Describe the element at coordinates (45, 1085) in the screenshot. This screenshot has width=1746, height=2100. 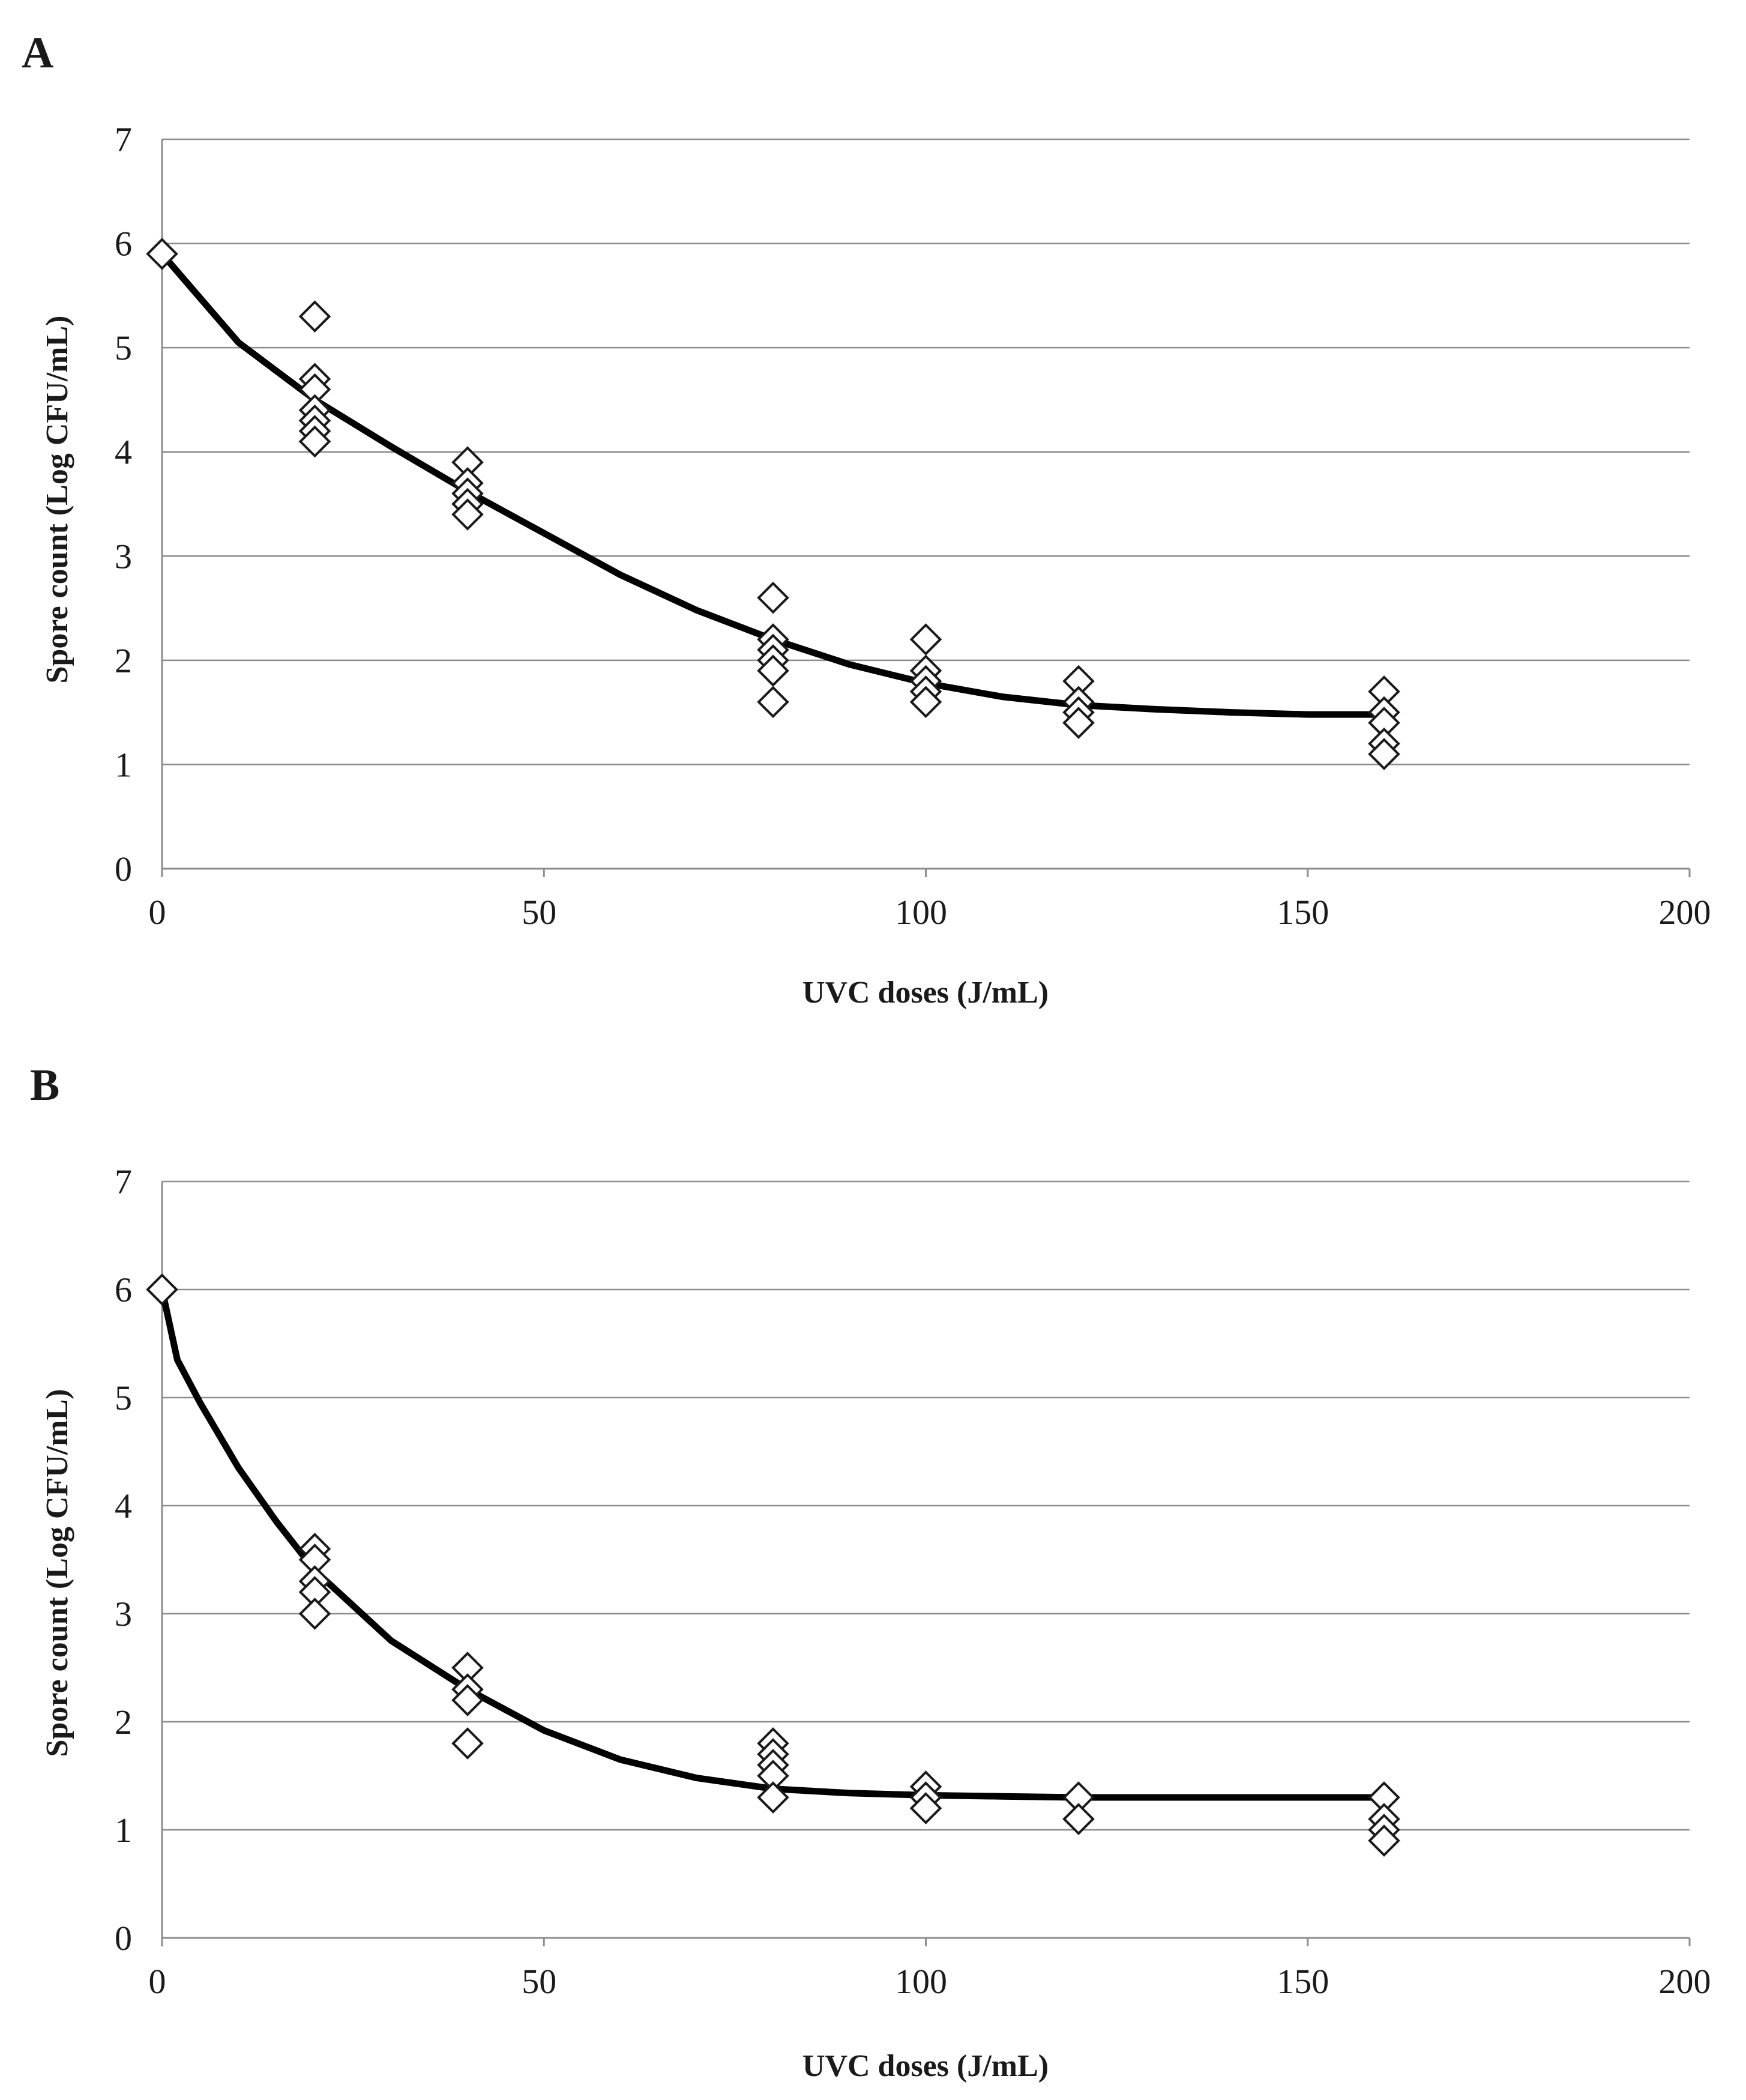
I see `panel-label: B` at that location.